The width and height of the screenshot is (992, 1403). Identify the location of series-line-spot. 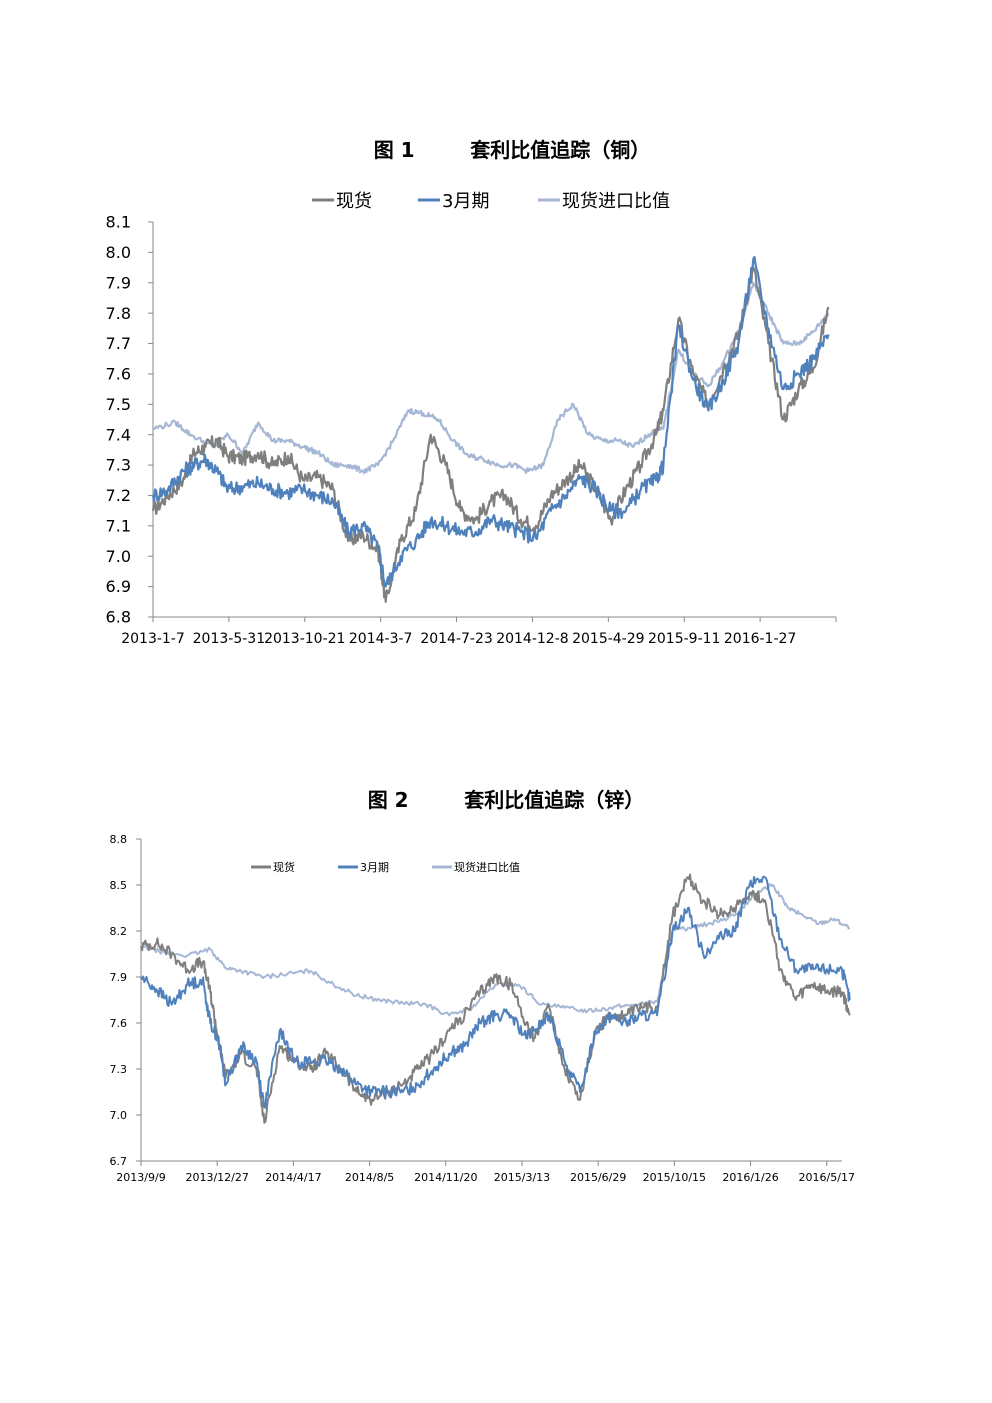
(495, 998).